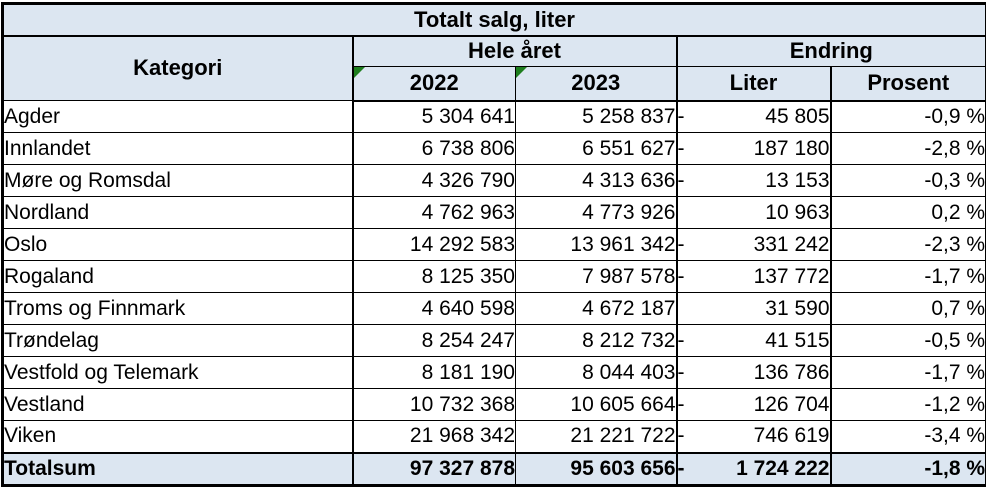 The image size is (986, 489). What do you see at coordinates (434, 404) in the screenshot?
I see `value-2022-cell: 10 732 368` at bounding box center [434, 404].